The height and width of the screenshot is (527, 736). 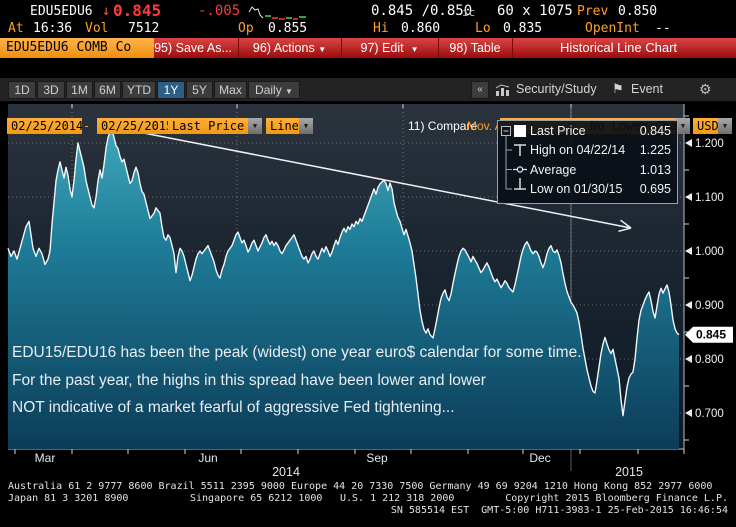 I want to click on y-axis-label: 0.900, so click(x=709, y=306).